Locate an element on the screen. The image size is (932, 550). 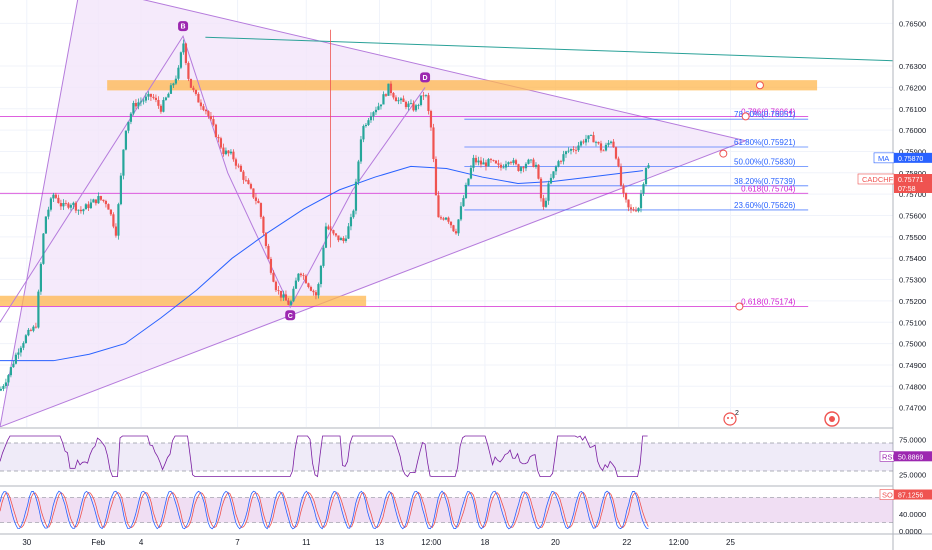
price-badge-name: MA is located at coordinates (883, 158).